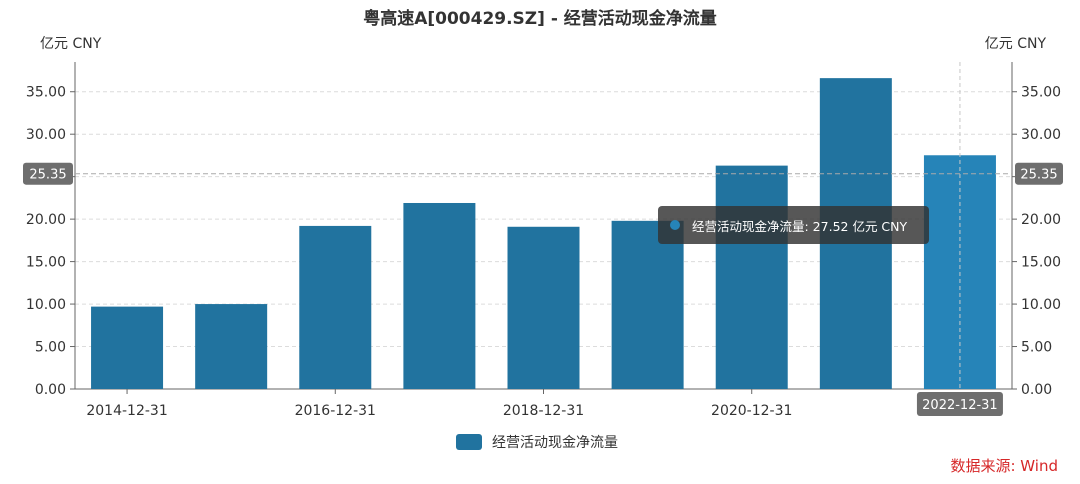 This screenshot has width=1080, height=484. I want to click on right-axis-unit: 亿元 CNY, so click(1015, 44).